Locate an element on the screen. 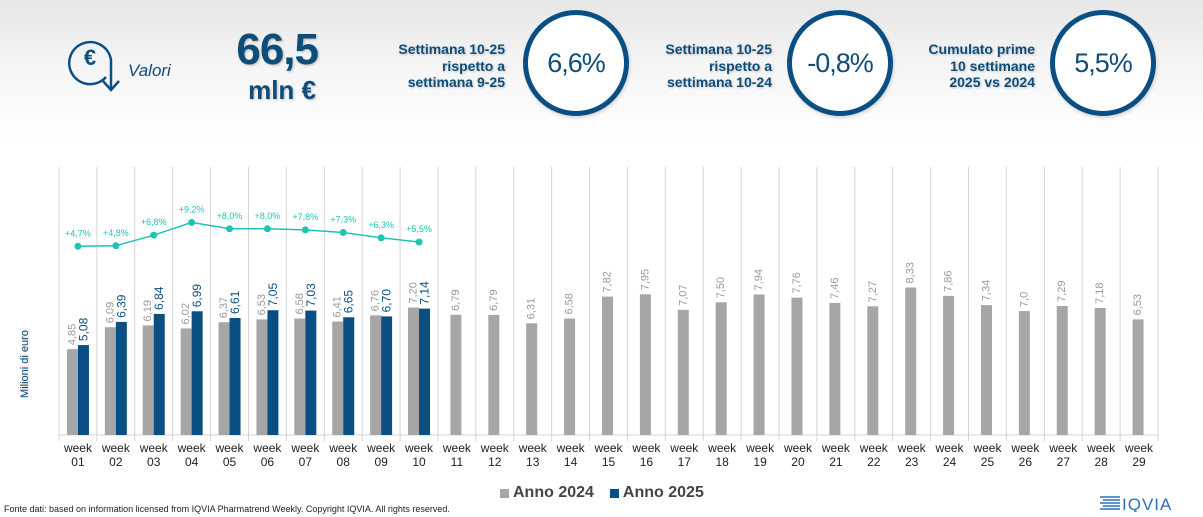 The height and width of the screenshot is (517, 1203). kpi-circle-weekly: 6,6% is located at coordinates (576, 63).